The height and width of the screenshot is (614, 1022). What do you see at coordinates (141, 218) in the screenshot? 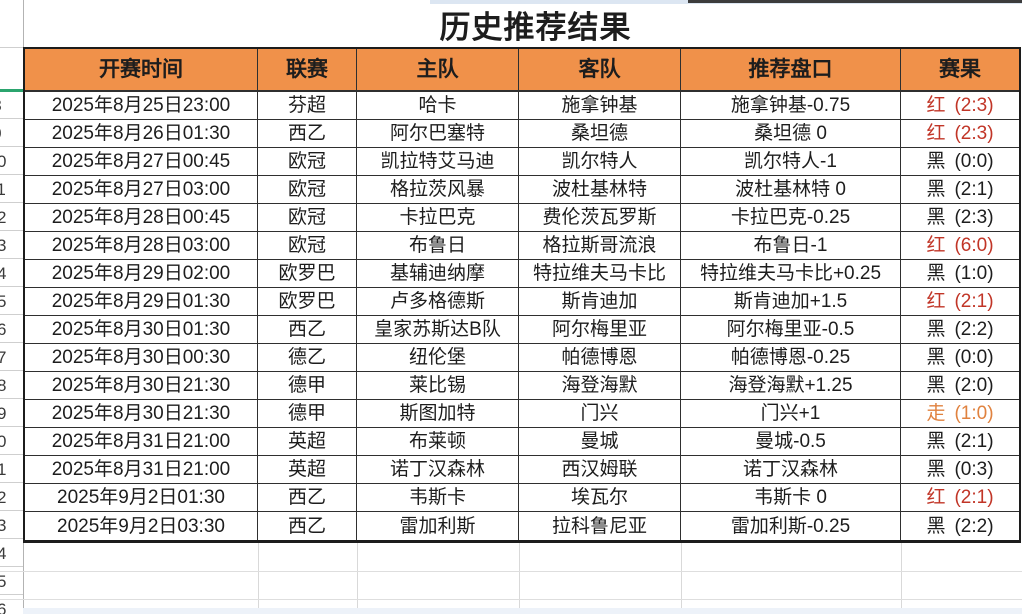
I see `cell-time: 2025年8月28日00:45` at bounding box center [141, 218].